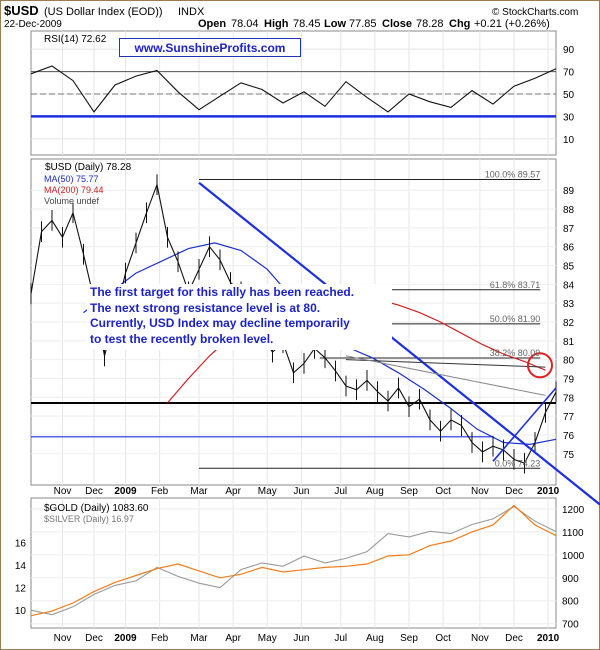  What do you see at coordinates (75, 39) in the screenshot?
I see `rsi-legend: RSI(14) 72.62` at bounding box center [75, 39].